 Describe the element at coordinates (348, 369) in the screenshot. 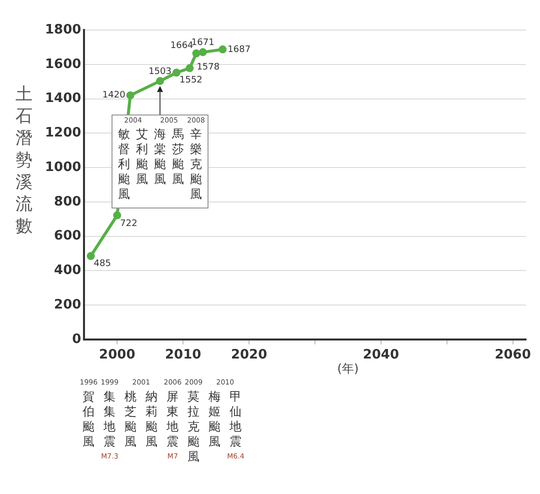

I see `x-axis-title: (年)` at that location.